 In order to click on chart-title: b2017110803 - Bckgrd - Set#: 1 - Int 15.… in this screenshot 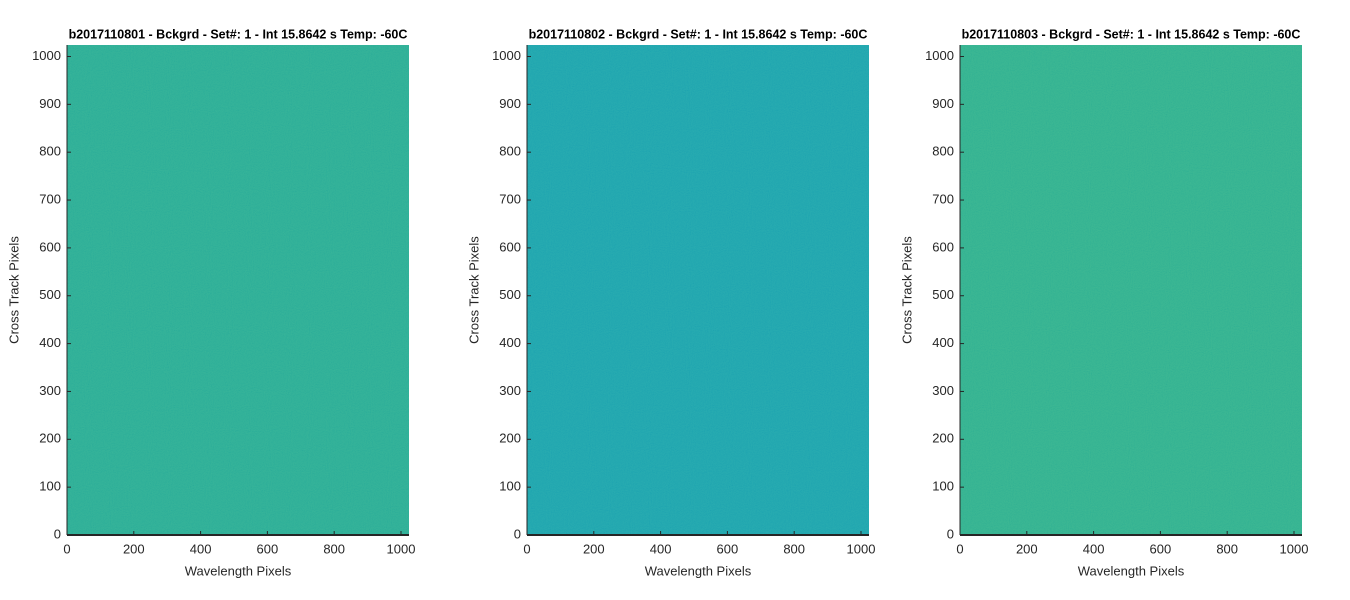, I will do `click(1131, 34)`.